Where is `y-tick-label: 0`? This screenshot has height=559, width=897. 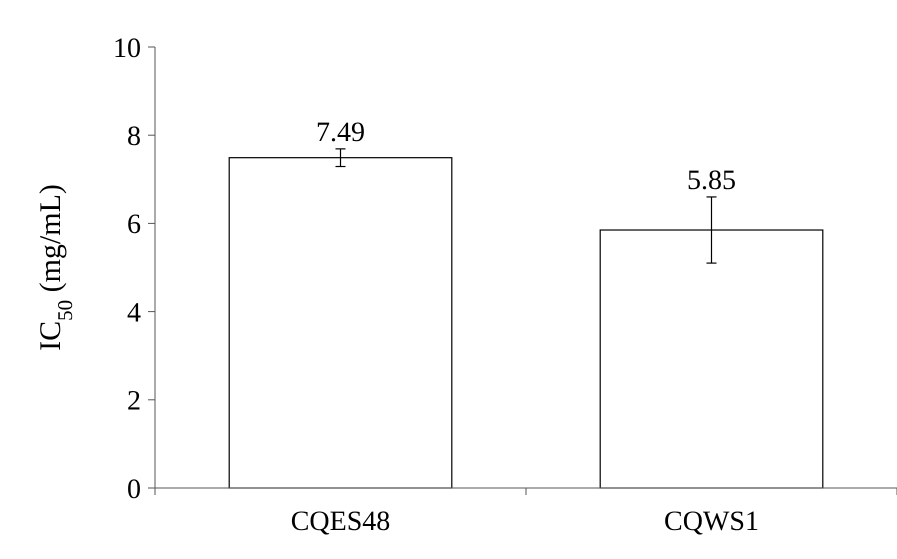 y-tick-label: 0 is located at coordinates (134, 489).